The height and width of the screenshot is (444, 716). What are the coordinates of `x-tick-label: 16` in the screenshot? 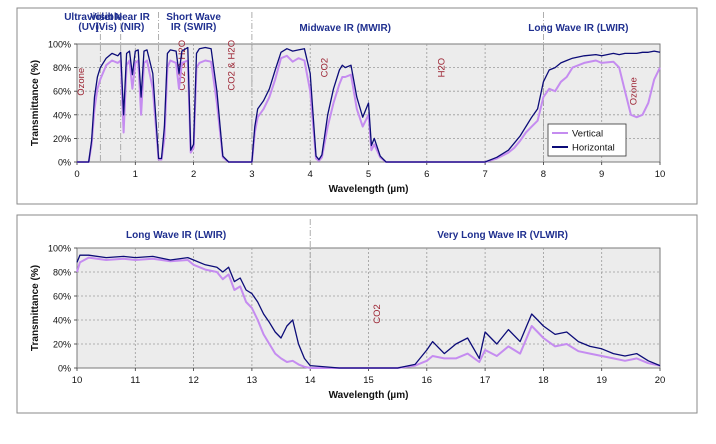 It's located at (427, 380).